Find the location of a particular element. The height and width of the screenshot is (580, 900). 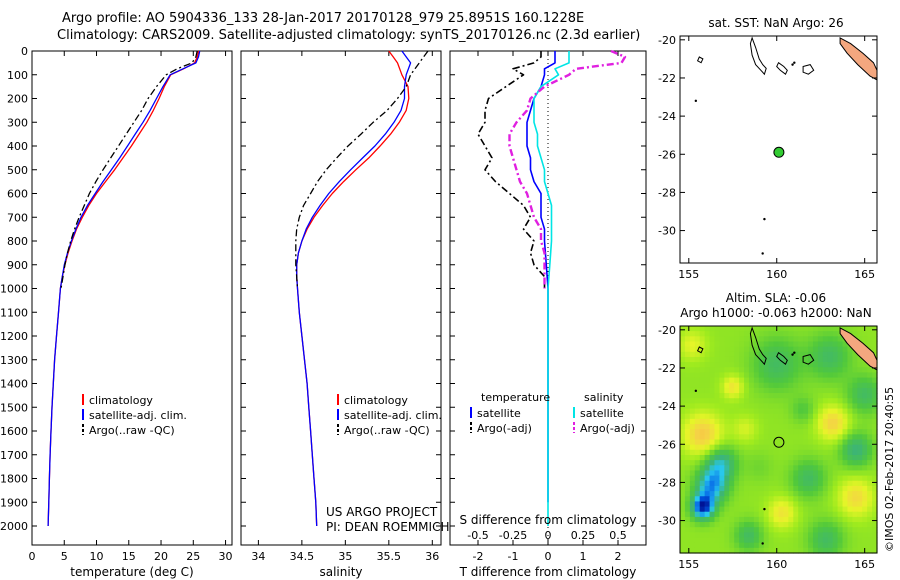

x-tick-label: -1 is located at coordinates (513, 556).